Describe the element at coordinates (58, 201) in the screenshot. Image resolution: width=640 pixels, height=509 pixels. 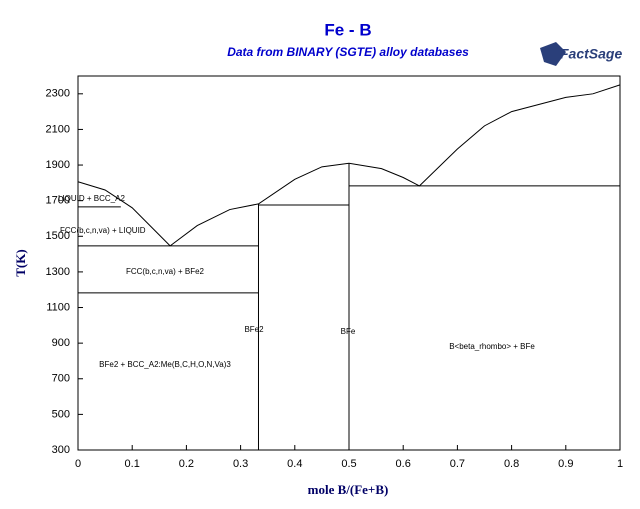
I see `y-tick-label: 1700` at that location.